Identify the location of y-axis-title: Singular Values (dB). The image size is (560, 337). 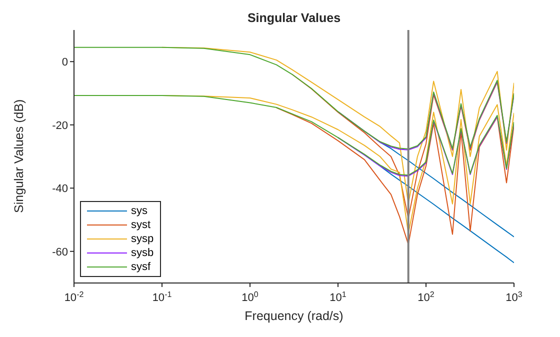
(19, 157).